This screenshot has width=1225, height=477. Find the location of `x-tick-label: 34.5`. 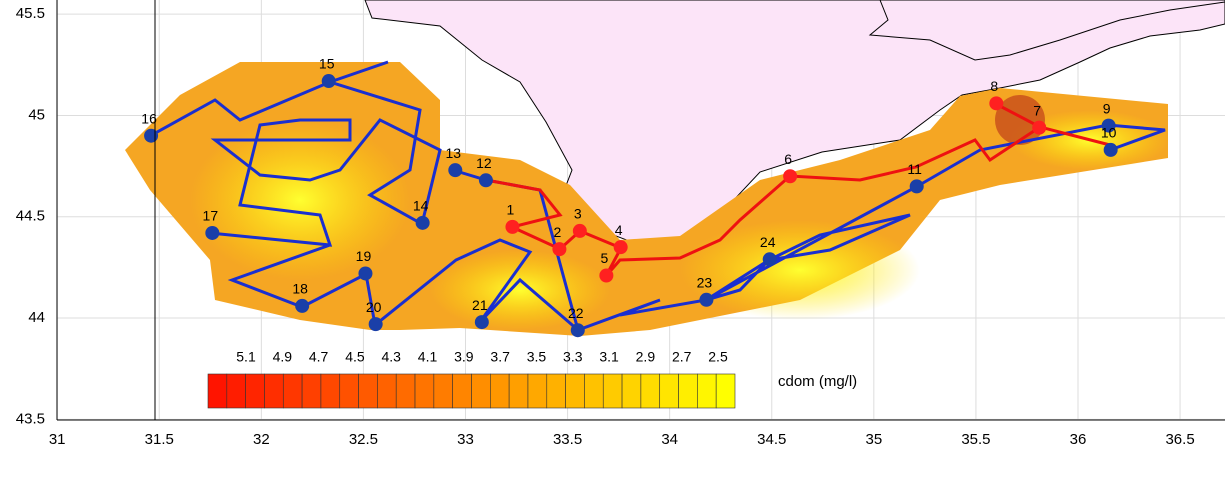

x-tick-label: 34.5 is located at coordinates (771, 439).